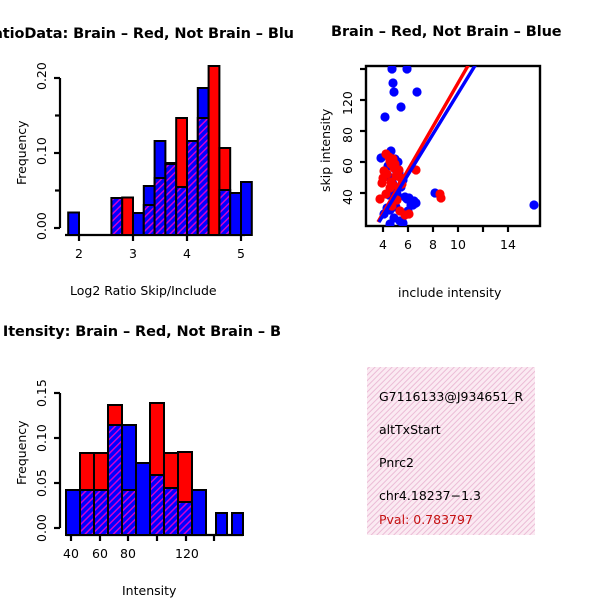  I want to click on ratio-ytick-2: 0.20, so click(41, 76).